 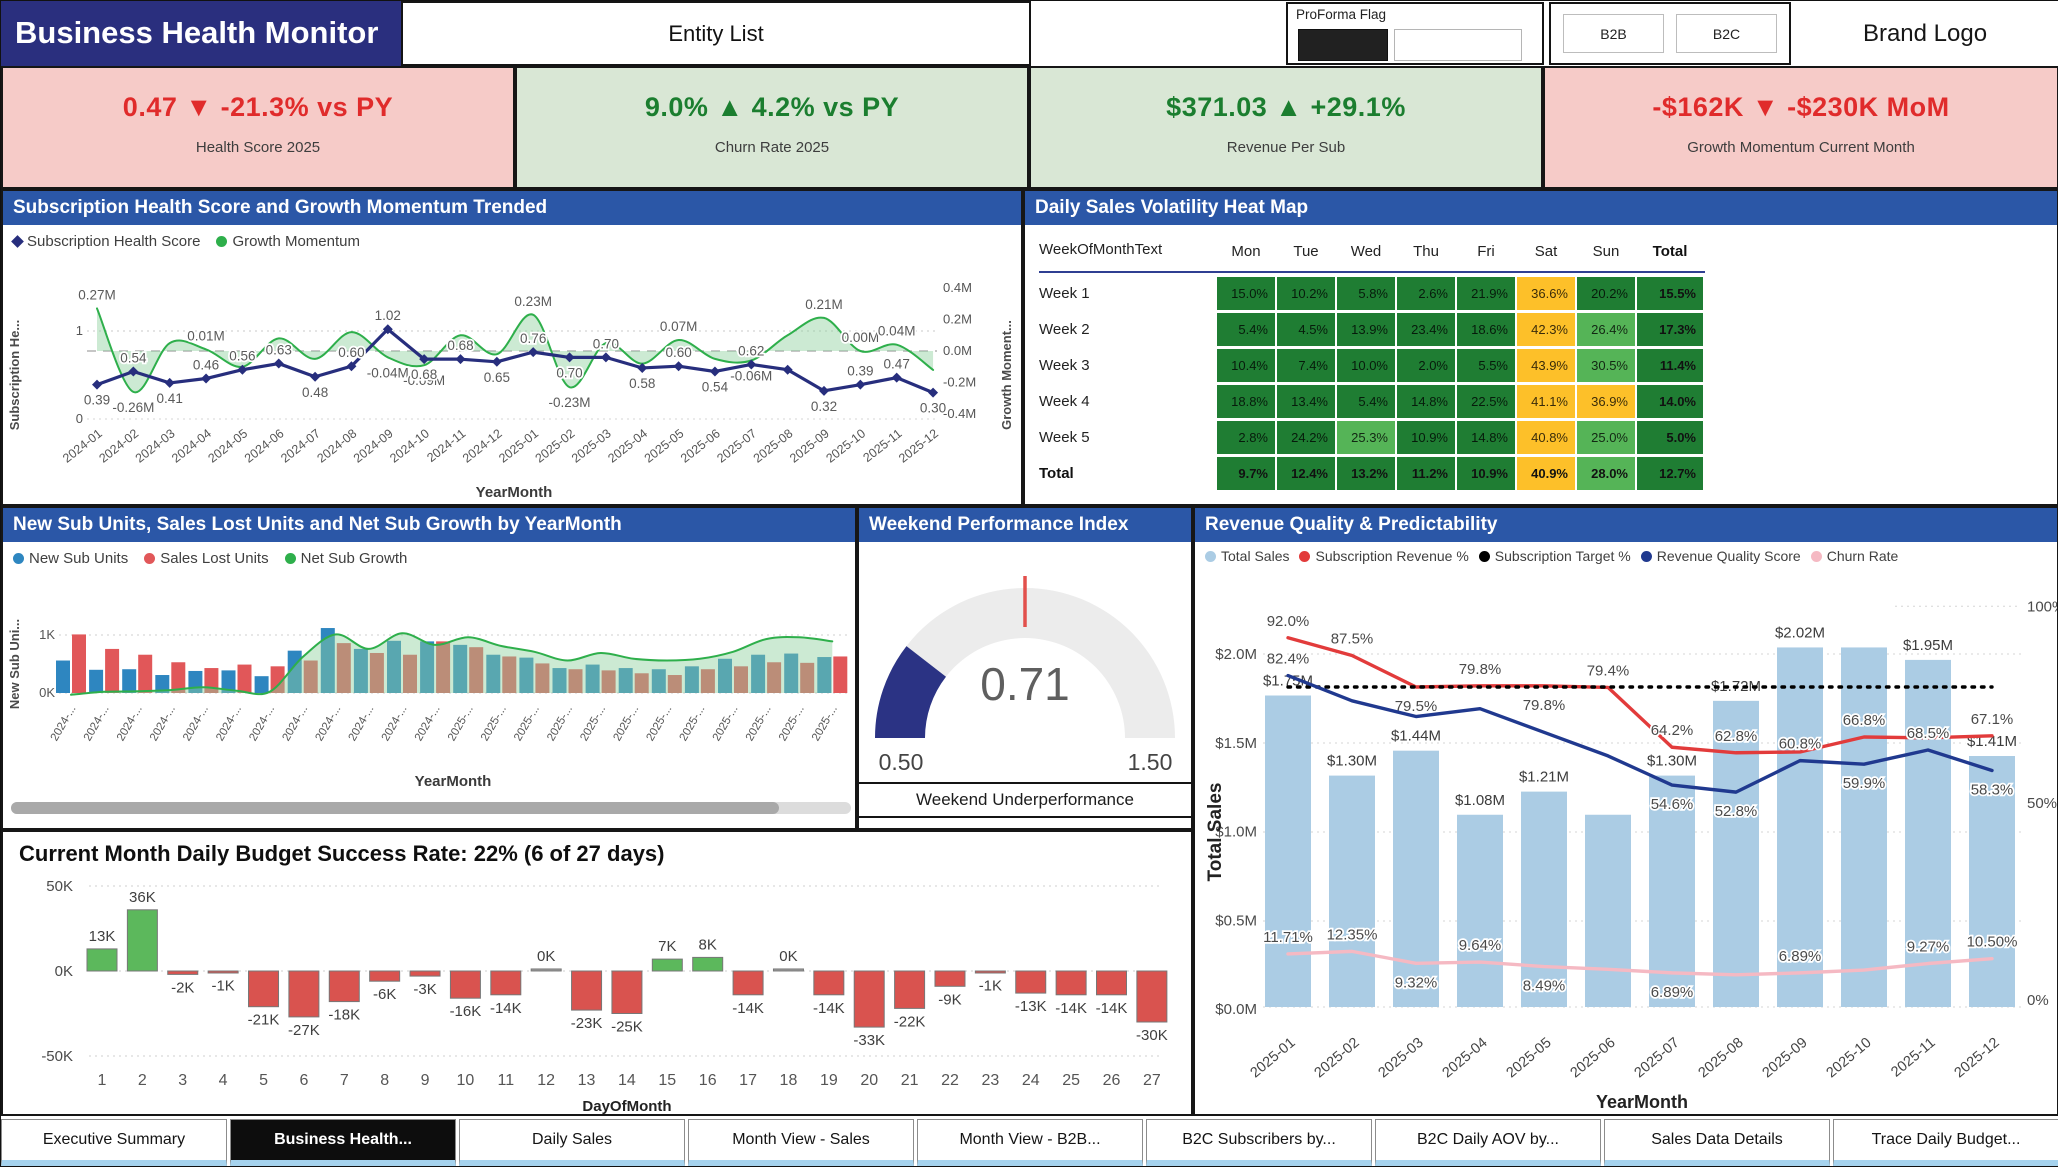 I want to click on legend-item: Revenue Quality Score, so click(x=1720, y=556).